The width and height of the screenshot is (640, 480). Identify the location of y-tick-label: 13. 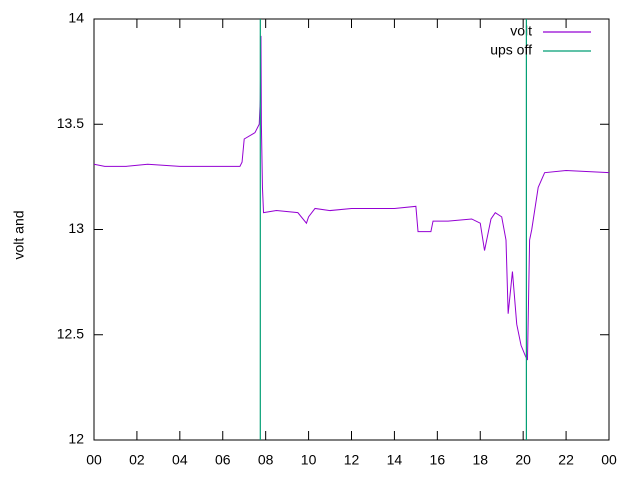
(76, 228).